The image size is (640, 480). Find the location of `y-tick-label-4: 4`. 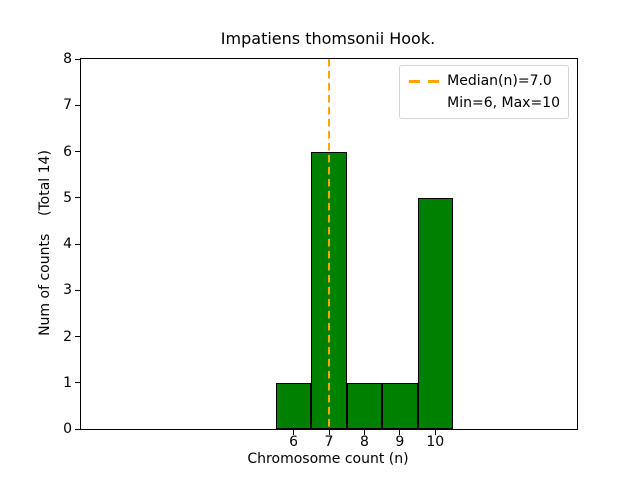

y-tick-label-4: 4 is located at coordinates (67, 244).